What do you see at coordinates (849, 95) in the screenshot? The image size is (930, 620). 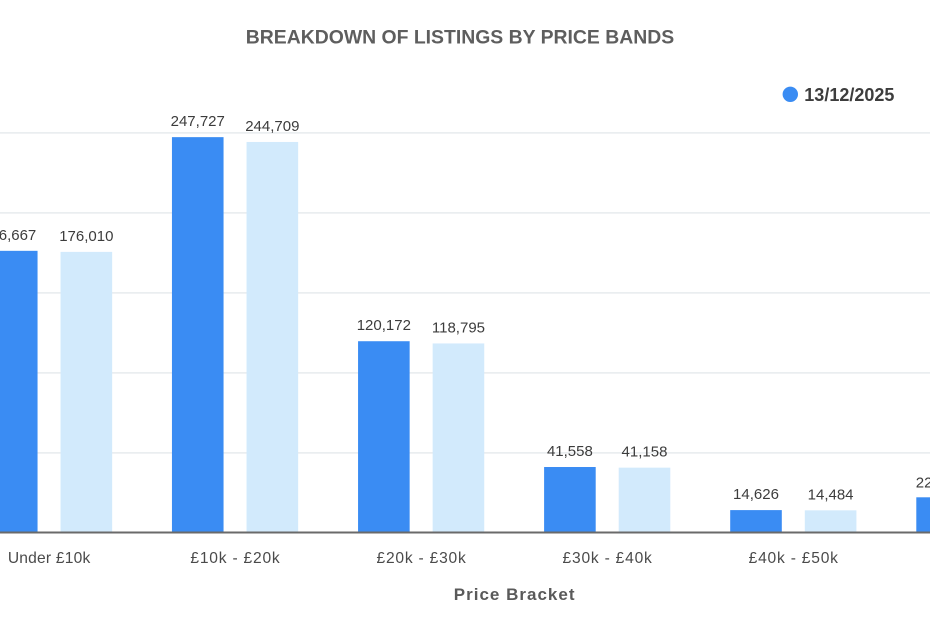 I see `svg-text: 13/12/2025` at bounding box center [849, 95].